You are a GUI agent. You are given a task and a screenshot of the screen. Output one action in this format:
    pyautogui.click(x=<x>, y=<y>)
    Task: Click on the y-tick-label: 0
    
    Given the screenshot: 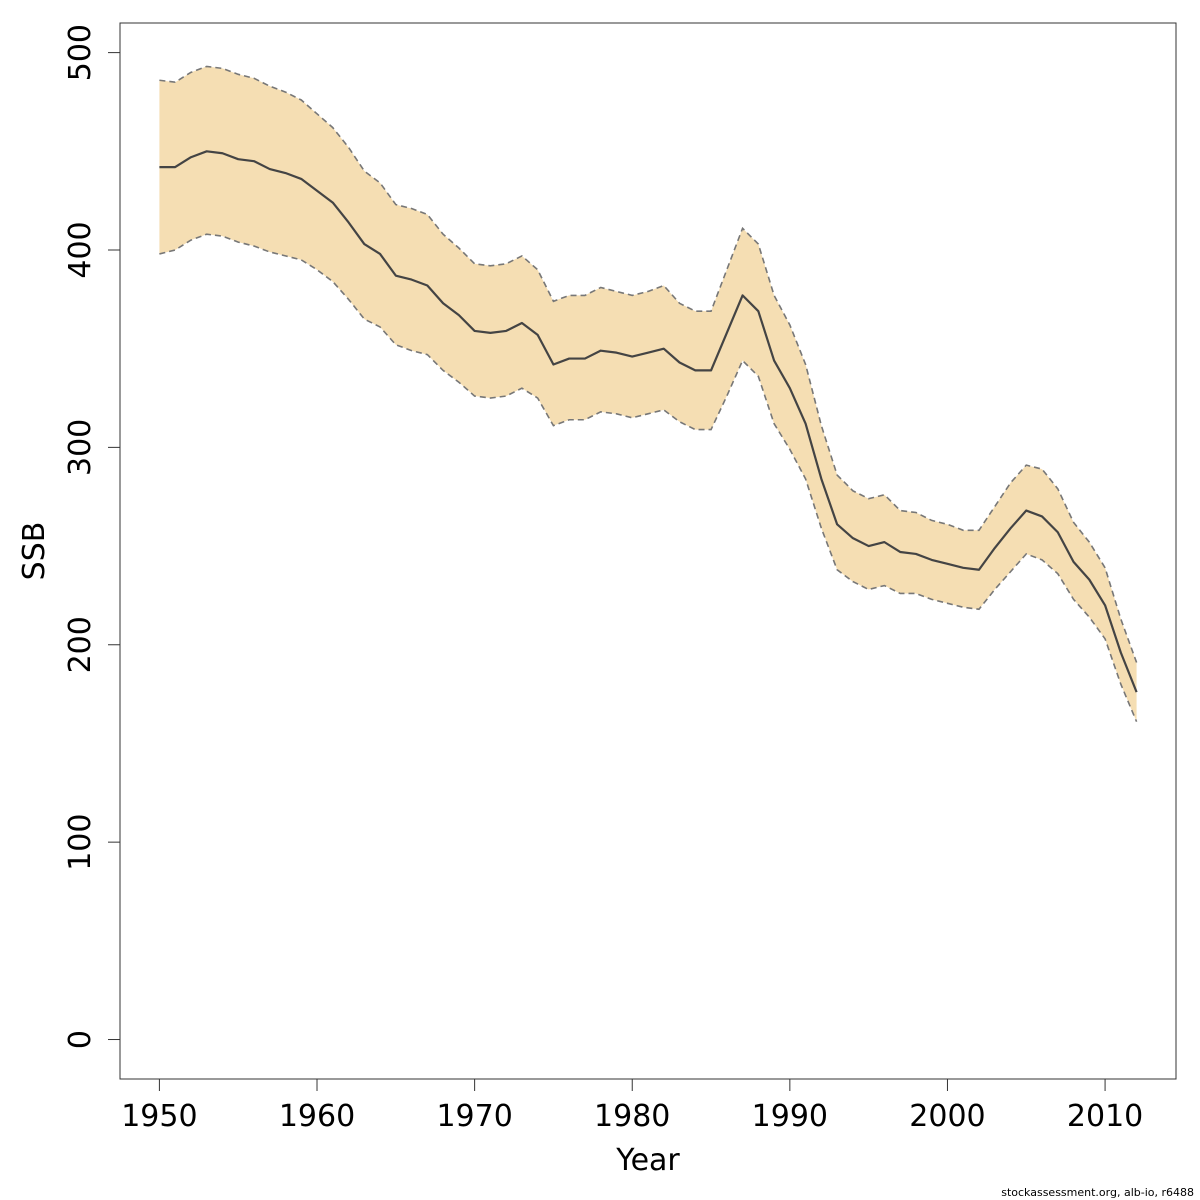 What is the action you would take?
    pyautogui.click(x=80, y=1039)
    